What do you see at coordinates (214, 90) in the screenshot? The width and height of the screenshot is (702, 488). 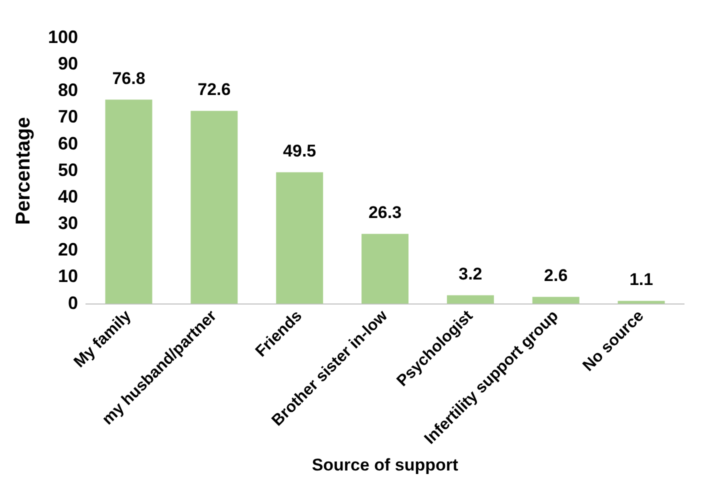 I see `data-label: 72.6` at bounding box center [214, 90].